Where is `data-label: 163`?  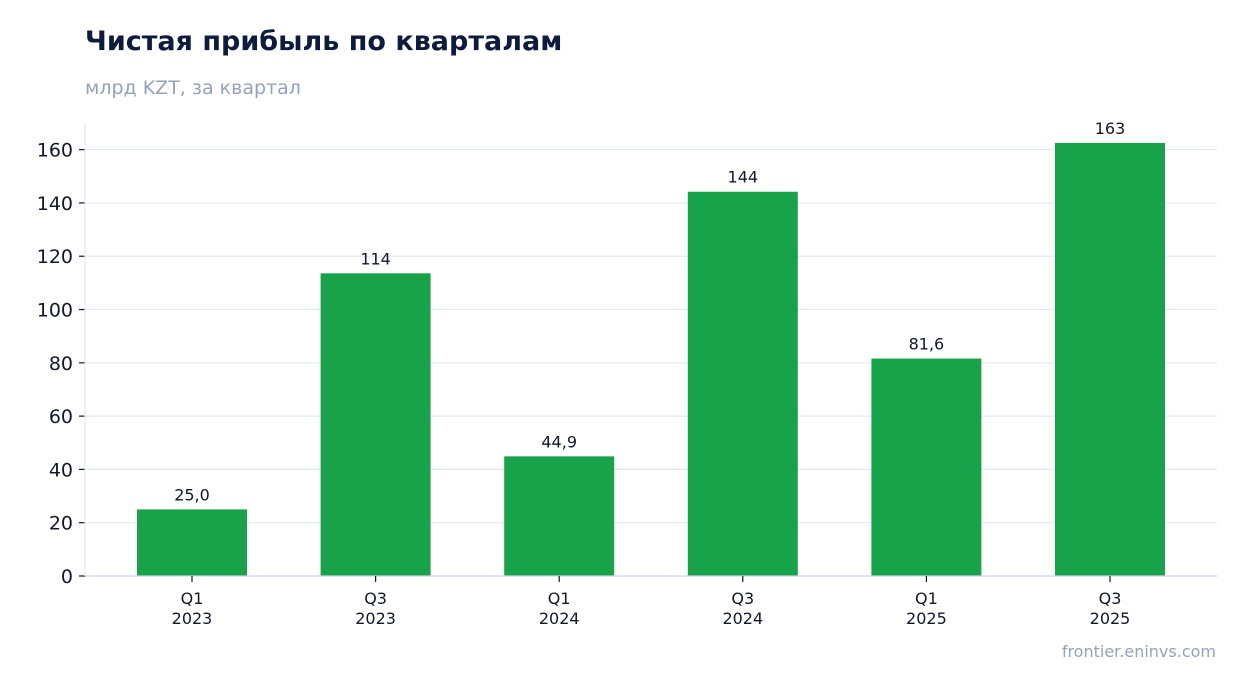 data-label: 163 is located at coordinates (1110, 128).